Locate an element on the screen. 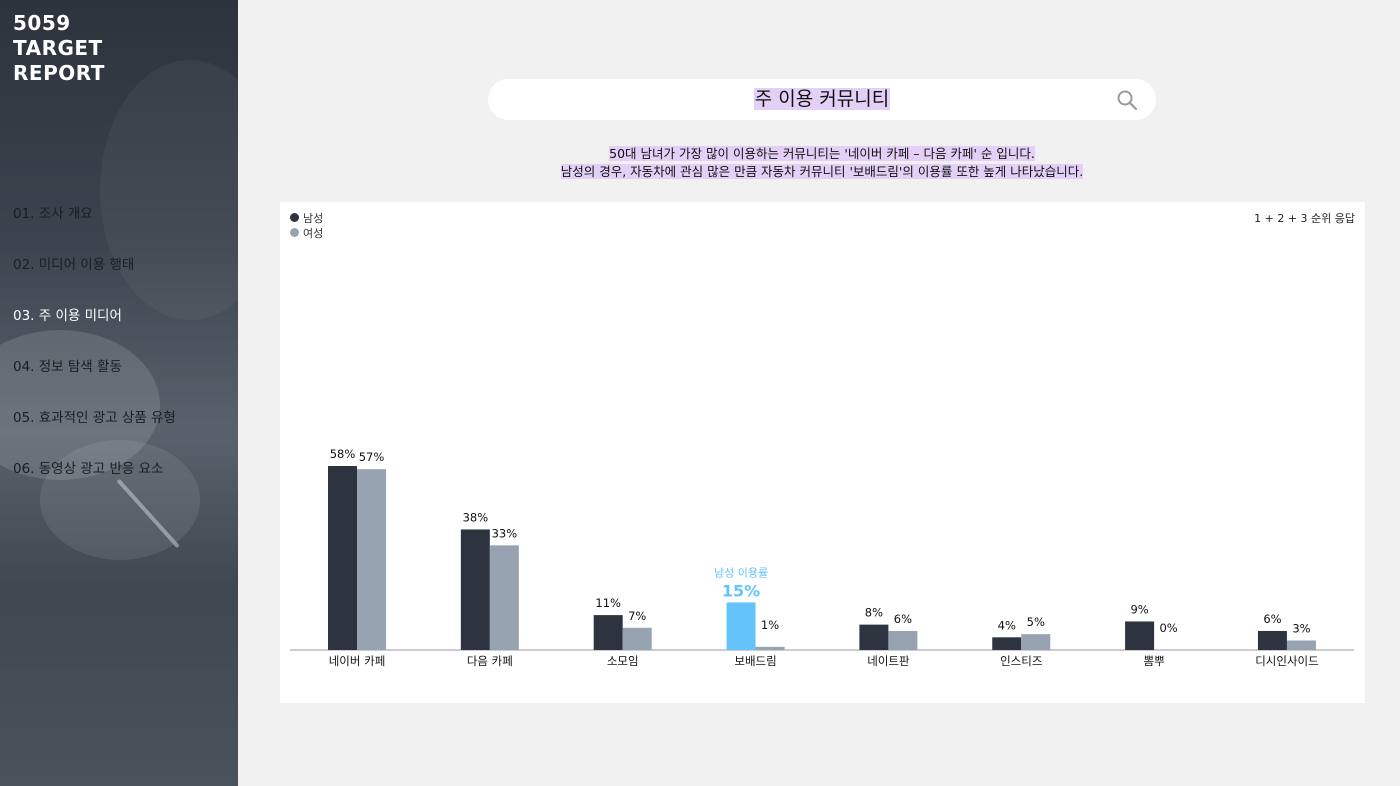  search-bar: 주 이용 커뮤니티 is located at coordinates (822, 99).